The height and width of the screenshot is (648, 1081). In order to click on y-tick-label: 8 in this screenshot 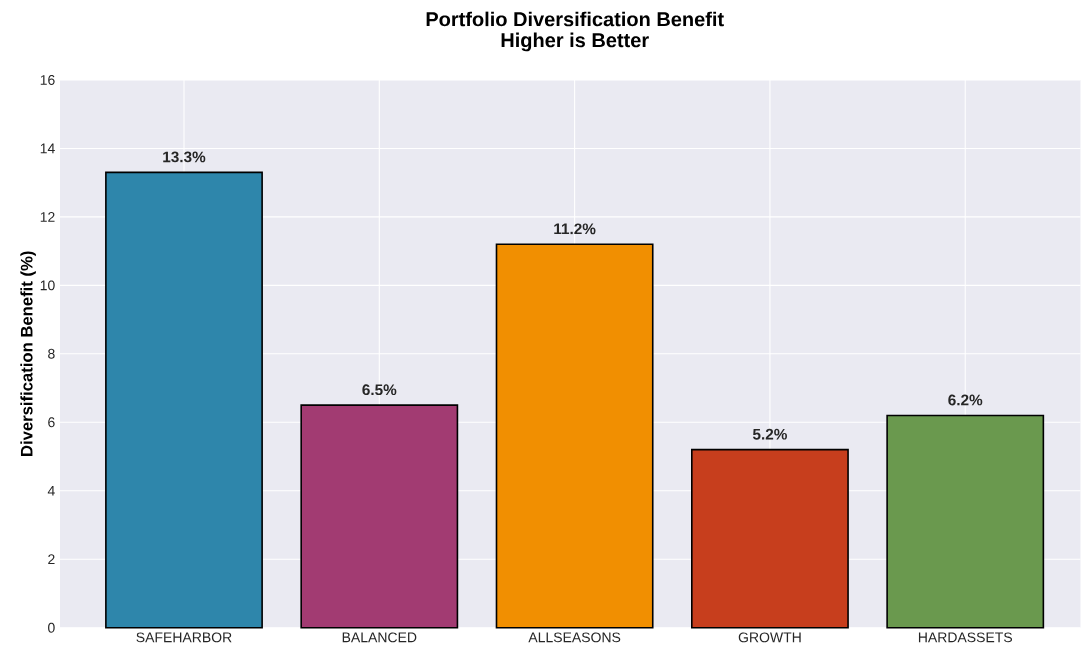, I will do `click(51, 354)`.